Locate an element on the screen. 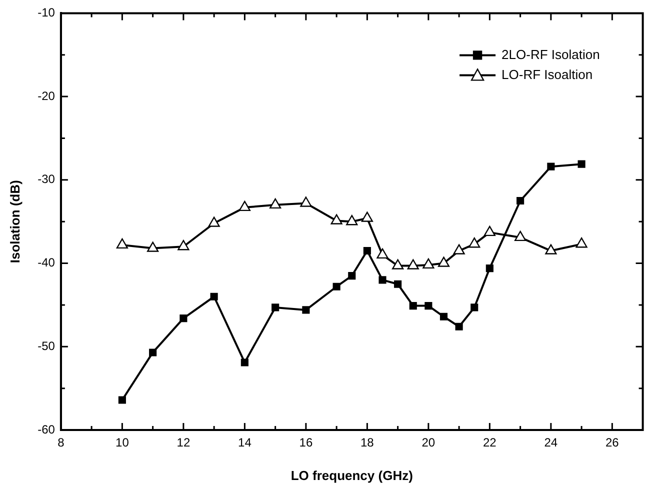 The width and height of the screenshot is (650, 490). x-tick-label: 12 is located at coordinates (183, 443).